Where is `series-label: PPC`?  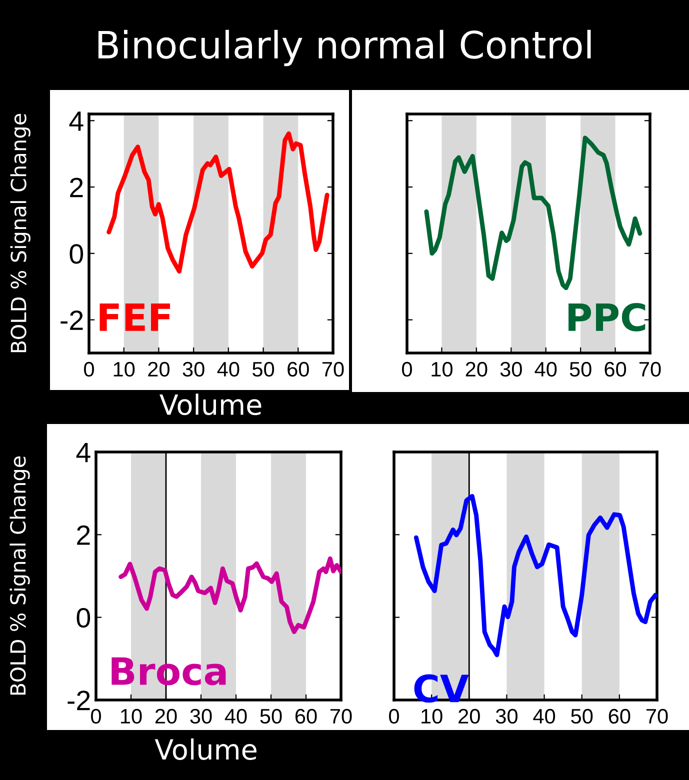
series-label: PPC is located at coordinates (607, 317).